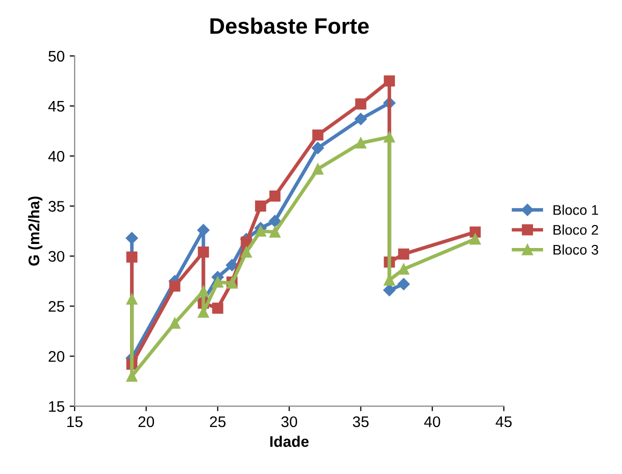  Describe the element at coordinates (56, 306) in the screenshot. I see `y-tick-label: 25` at that location.